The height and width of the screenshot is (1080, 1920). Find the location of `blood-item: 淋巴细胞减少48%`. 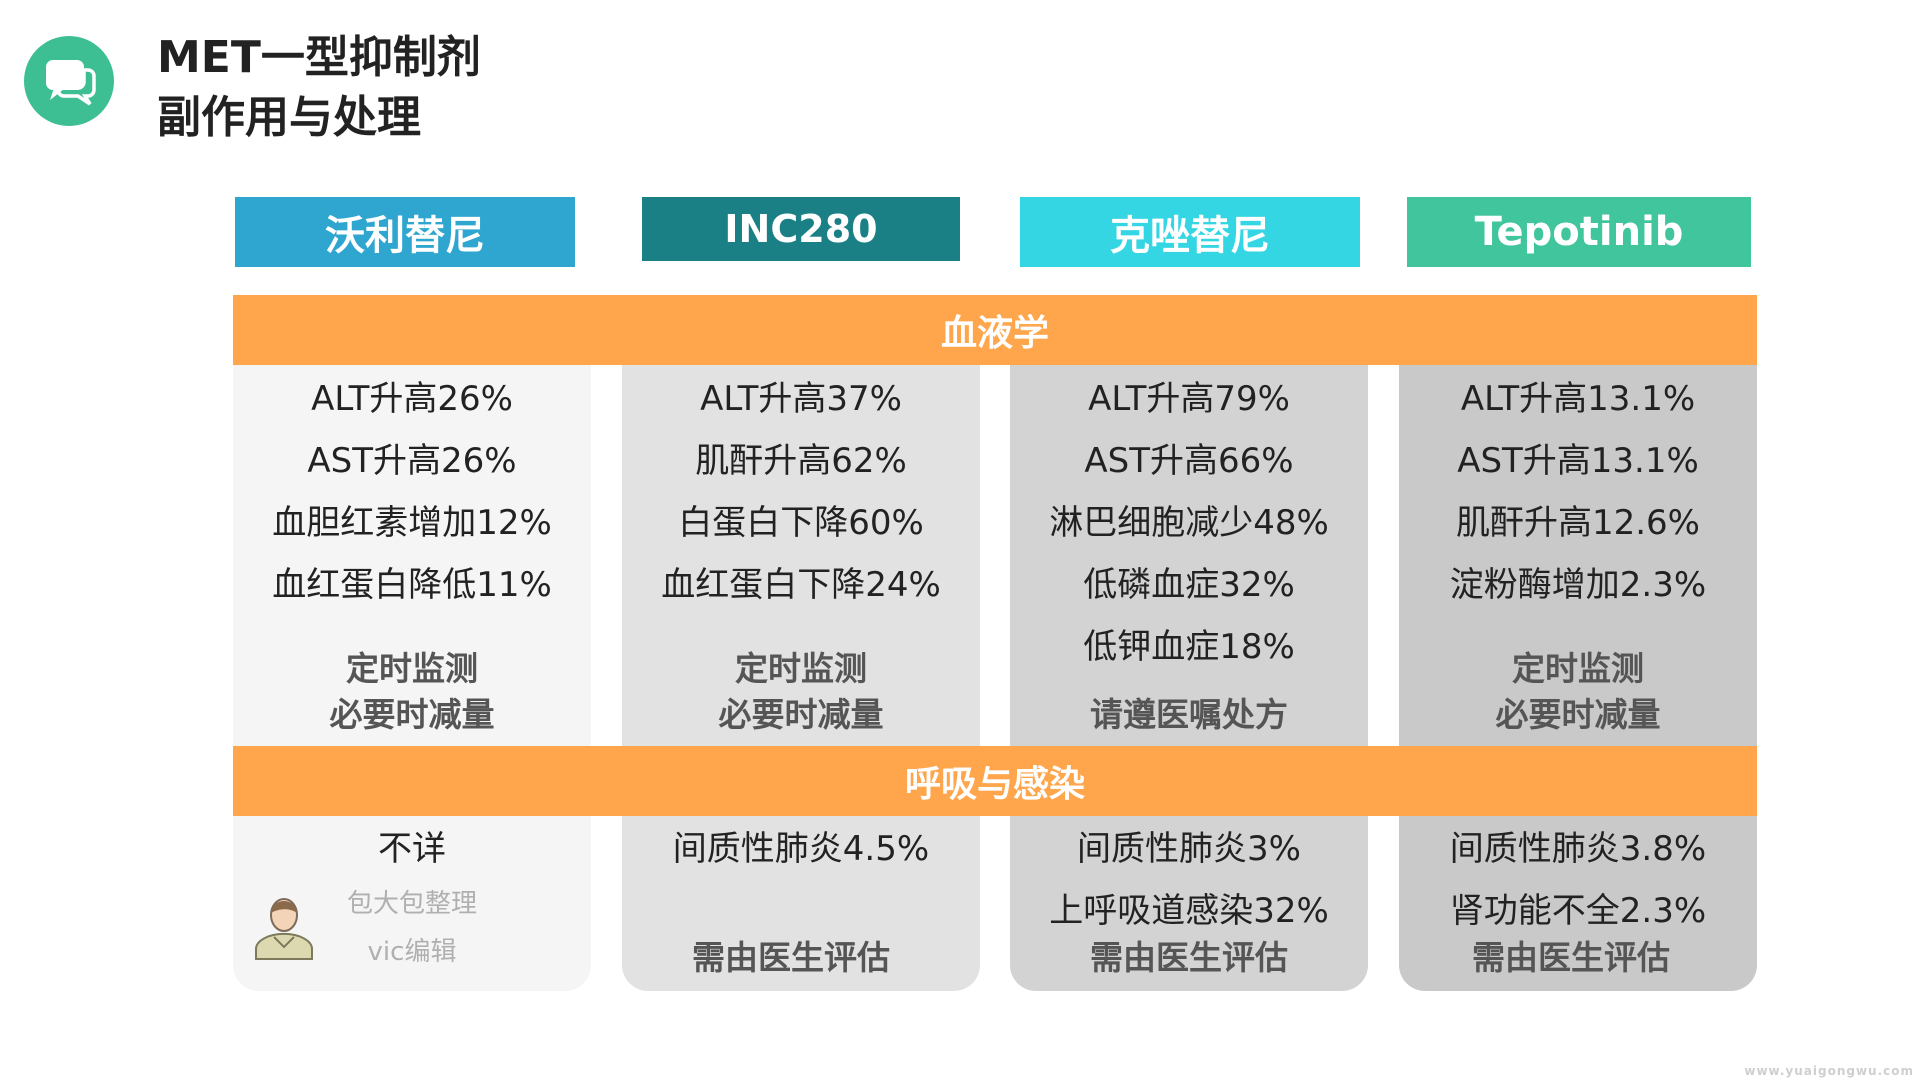

blood-item: 淋巴细胞减少48% is located at coordinates (1189, 523).